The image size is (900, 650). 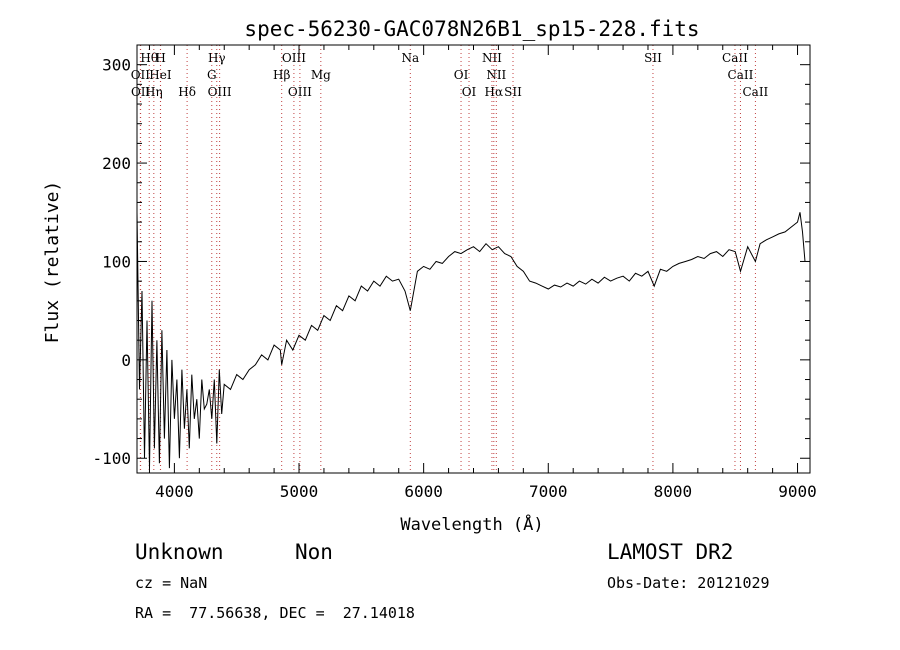 What do you see at coordinates (111, 458) in the screenshot?
I see `y-tick-label: -100` at bounding box center [111, 458].